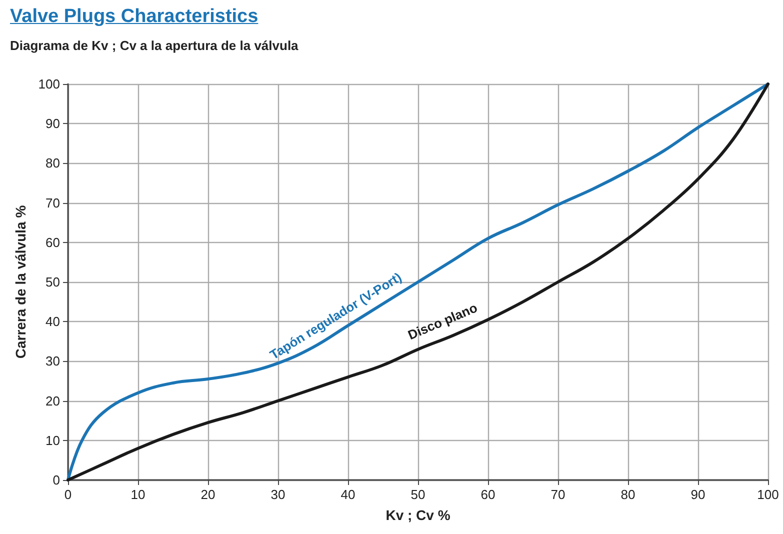  Describe the element at coordinates (53, 361) in the screenshot. I see `y-tick-label: 30` at that location.